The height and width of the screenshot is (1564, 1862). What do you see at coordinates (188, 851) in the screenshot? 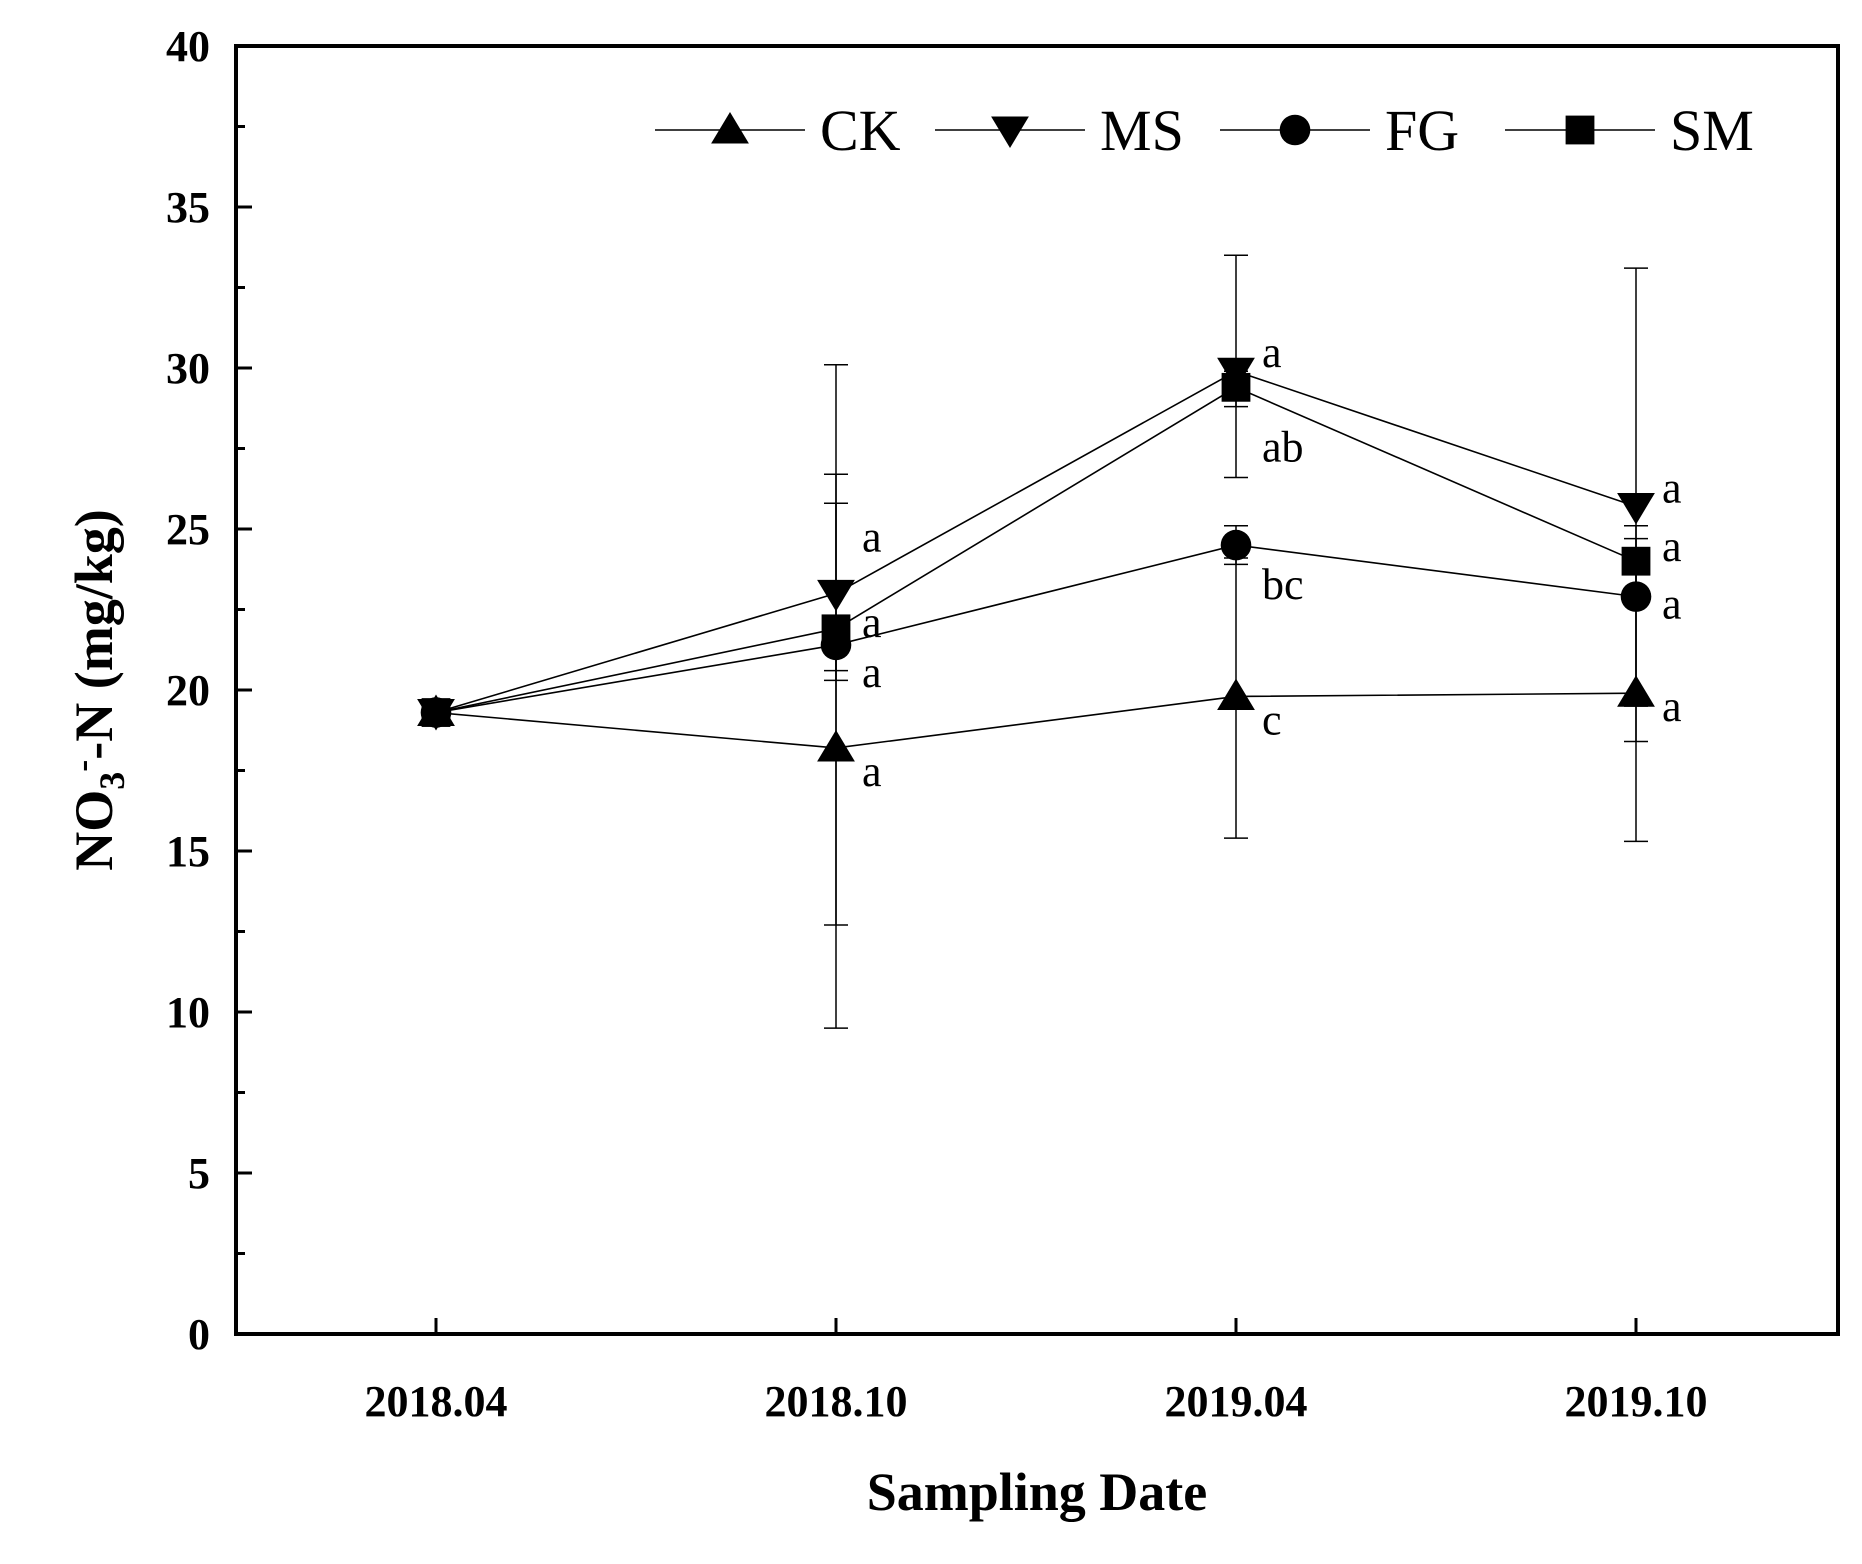
I see `y-tick-label: 15` at bounding box center [188, 851].